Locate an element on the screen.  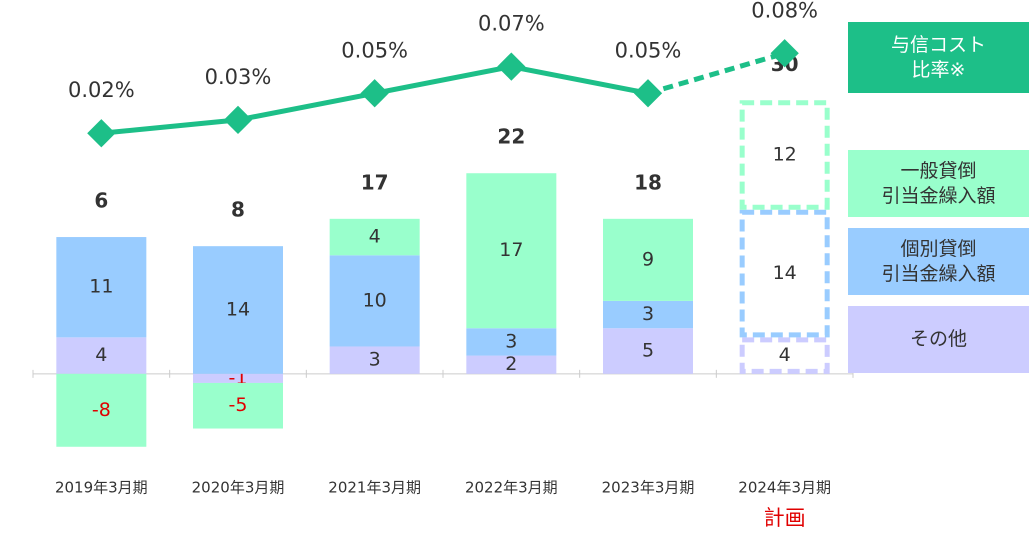
x-tick-label: 2024年3月期 is located at coordinates (784, 488).